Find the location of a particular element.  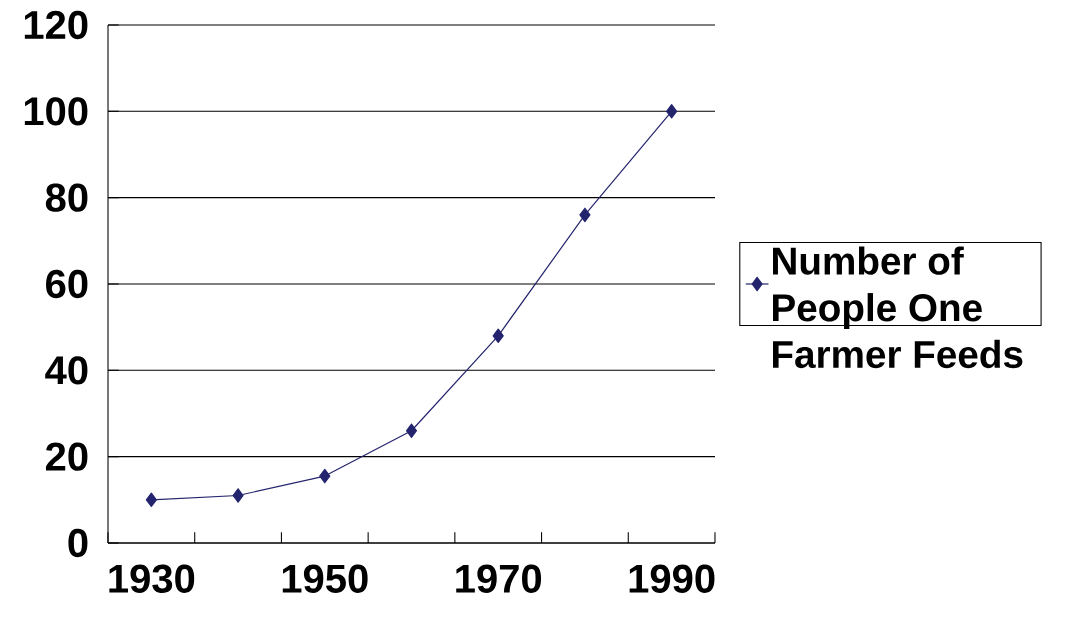

y-tick-label: 100 is located at coordinates (56, 111).